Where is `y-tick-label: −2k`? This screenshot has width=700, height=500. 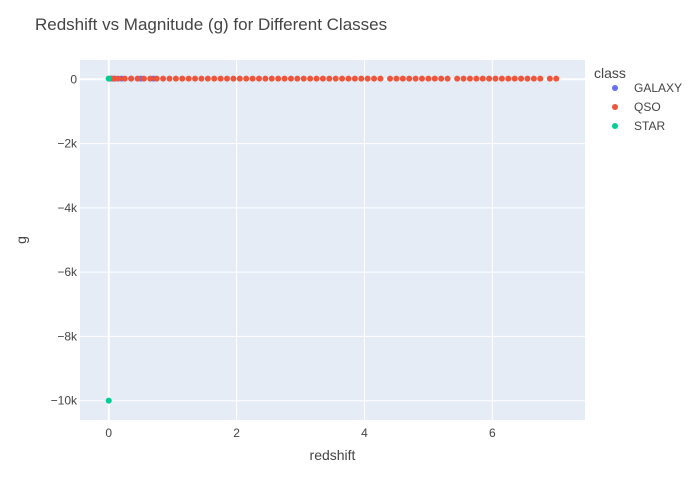 y-tick-label: −2k is located at coordinates (67, 144).